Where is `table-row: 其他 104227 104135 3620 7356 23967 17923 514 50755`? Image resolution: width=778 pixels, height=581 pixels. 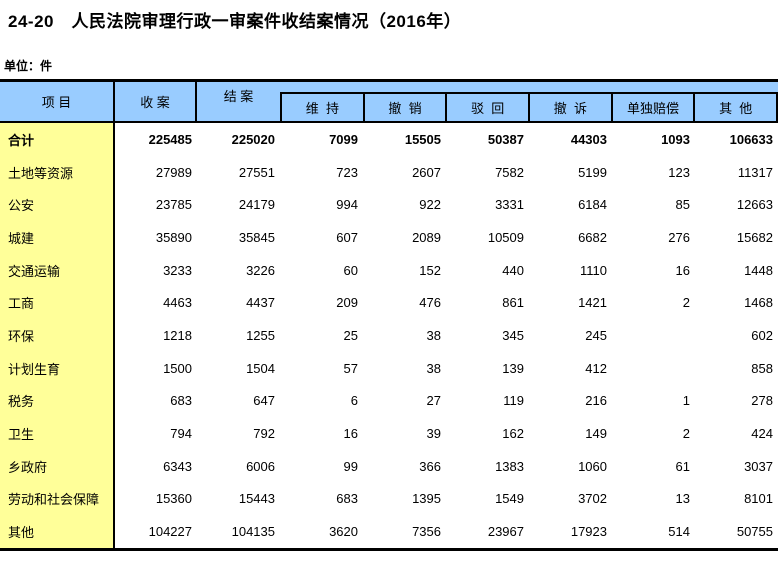 table-row: 其他 104227 104135 3620 7356 23967 17923 514 50755 is located at coordinates (389, 531).